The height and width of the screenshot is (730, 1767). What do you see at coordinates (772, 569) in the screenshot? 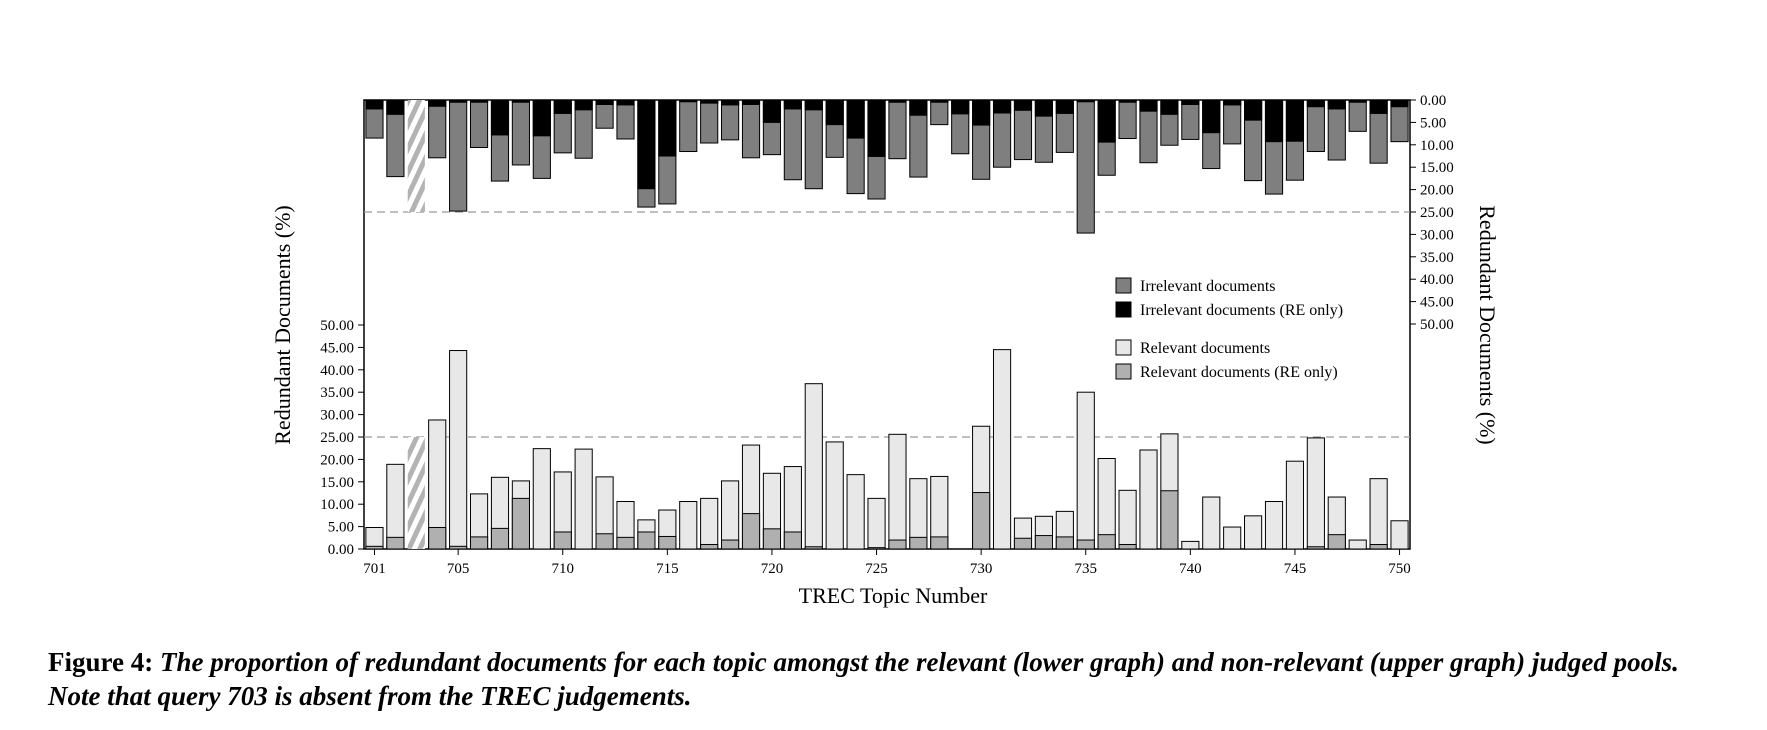
I see `x-tick-label: 720` at bounding box center [772, 569].